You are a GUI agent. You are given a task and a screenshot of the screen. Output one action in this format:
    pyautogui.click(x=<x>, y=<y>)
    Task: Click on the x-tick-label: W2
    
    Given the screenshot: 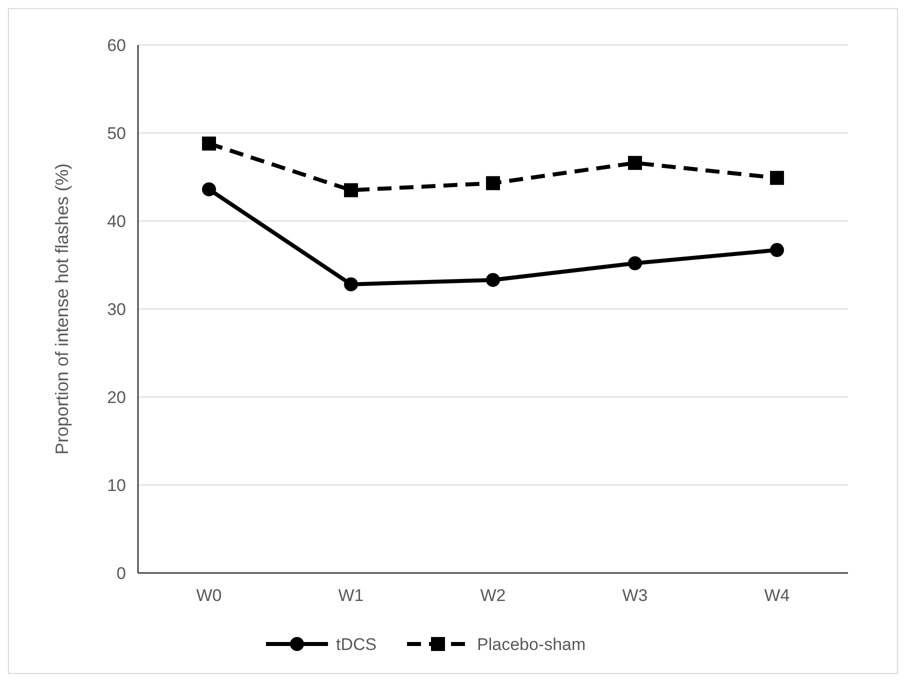 What is the action you would take?
    pyautogui.click(x=493, y=595)
    